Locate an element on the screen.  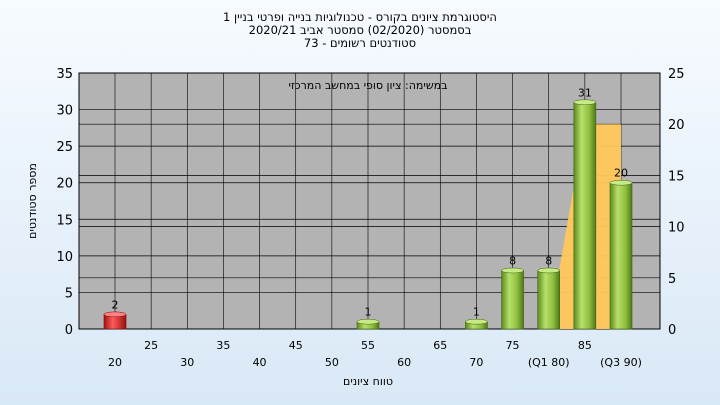
y2-tick-label: 0 is located at coordinates (672, 330).